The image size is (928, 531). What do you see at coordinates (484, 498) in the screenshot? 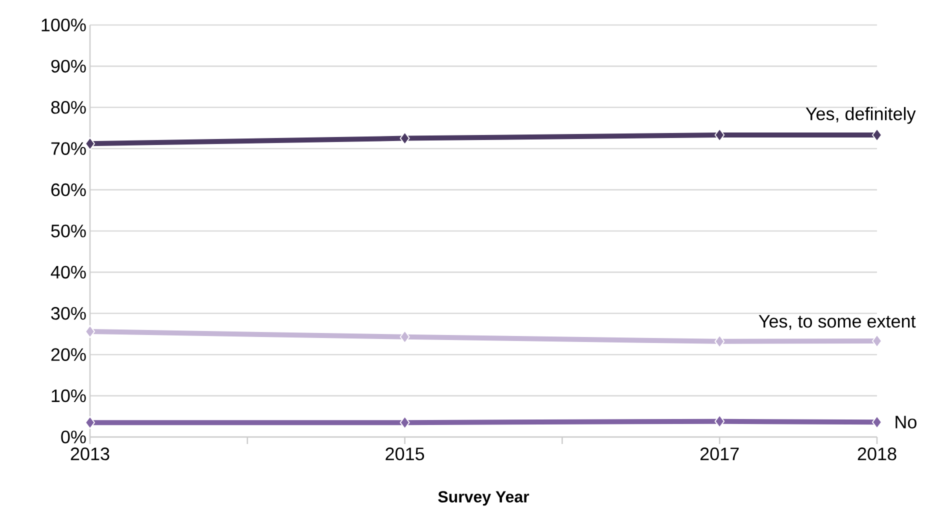
I see `x-axis-title: Survey Year` at bounding box center [484, 498].